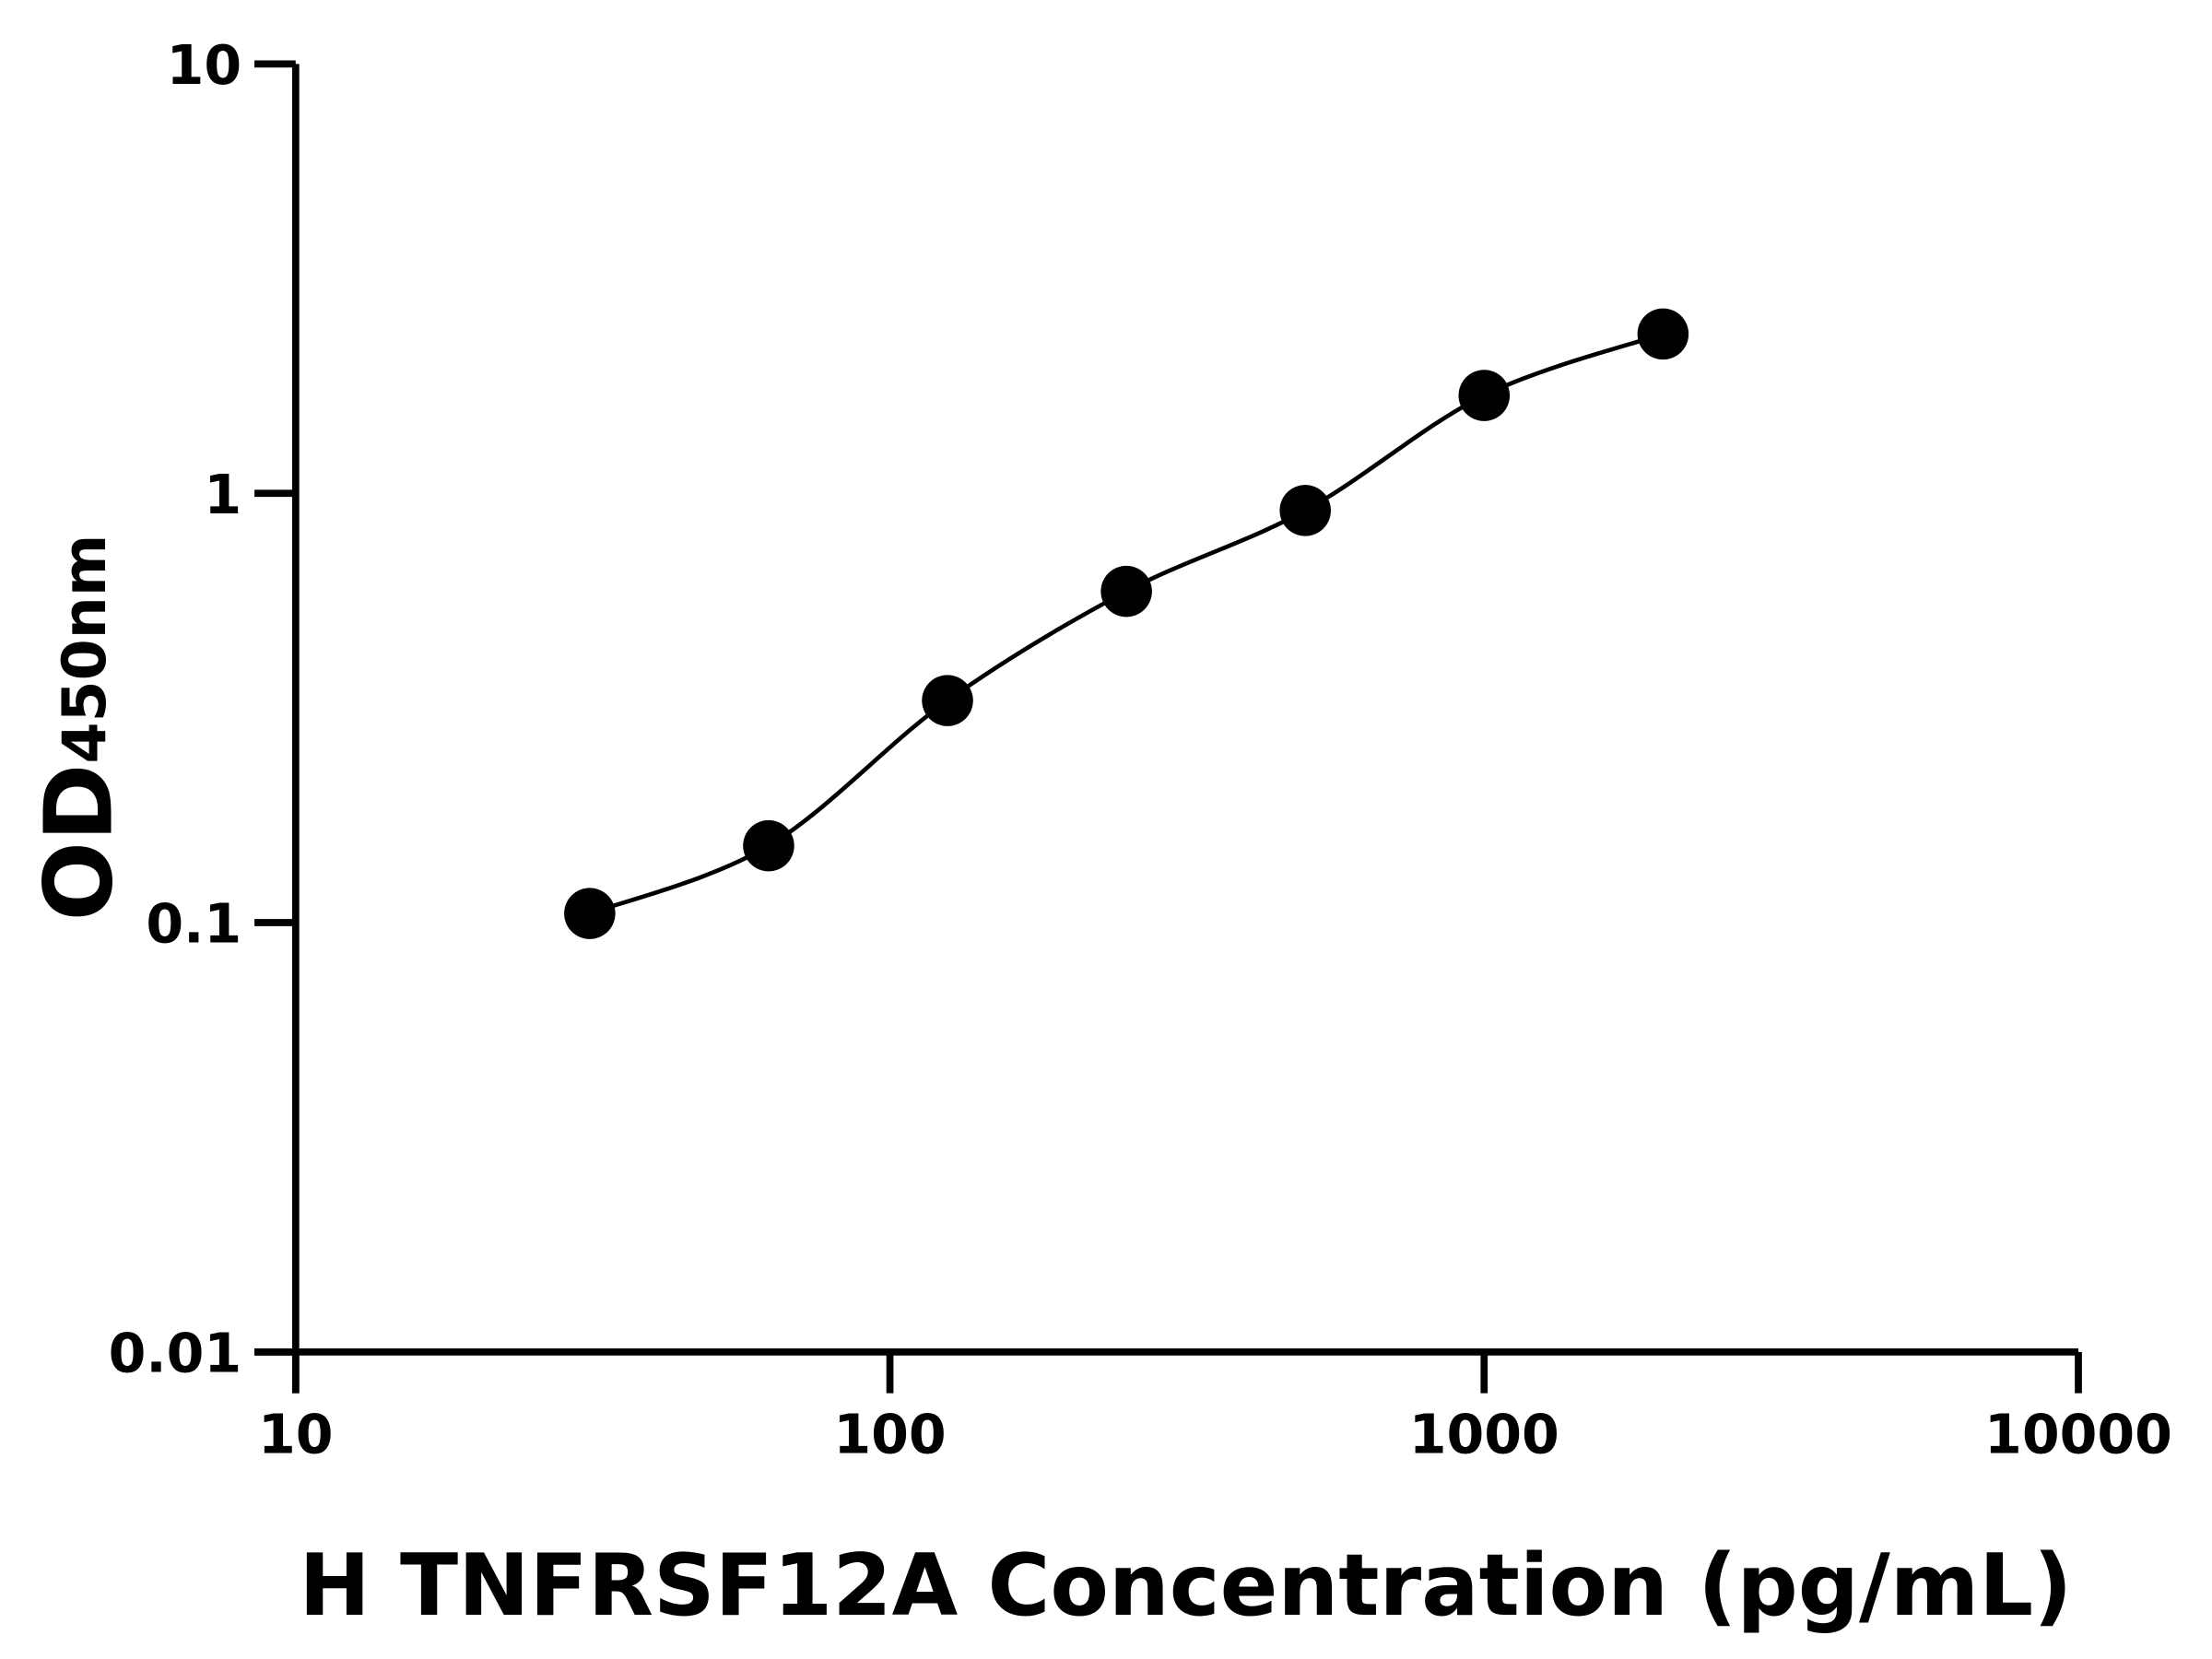 This screenshot has height=1659, width=2212. I want to click on y-axis-label-sub: 450nm, so click(85, 649).